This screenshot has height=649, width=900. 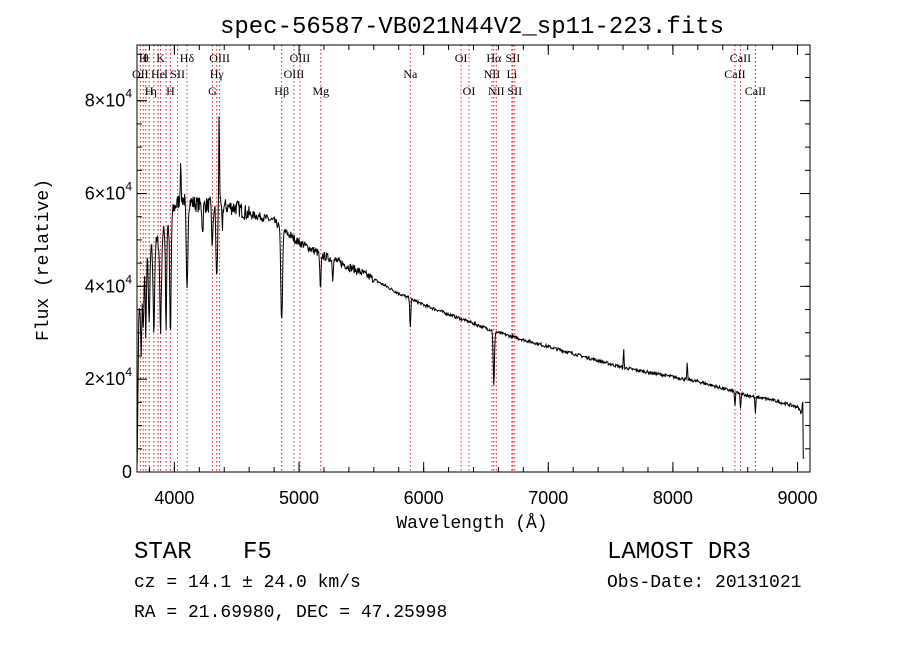 I want to click on x-tick-label: 4000, so click(x=174, y=498).